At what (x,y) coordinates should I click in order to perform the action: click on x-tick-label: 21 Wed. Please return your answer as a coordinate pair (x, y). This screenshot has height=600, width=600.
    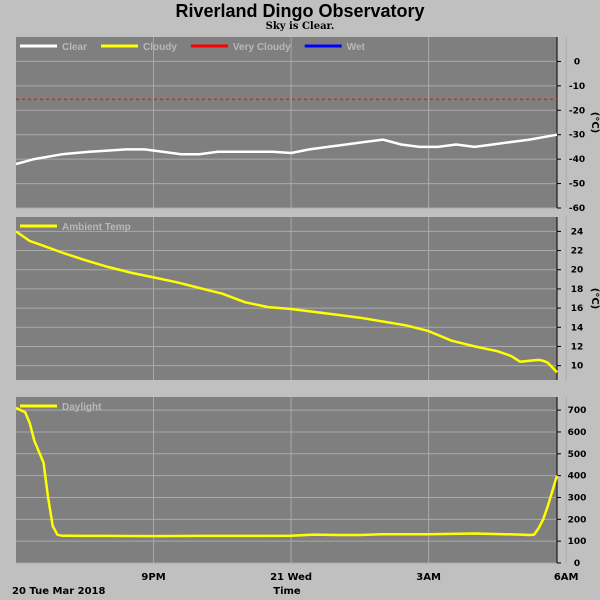
    Looking at the image, I should click on (291, 577).